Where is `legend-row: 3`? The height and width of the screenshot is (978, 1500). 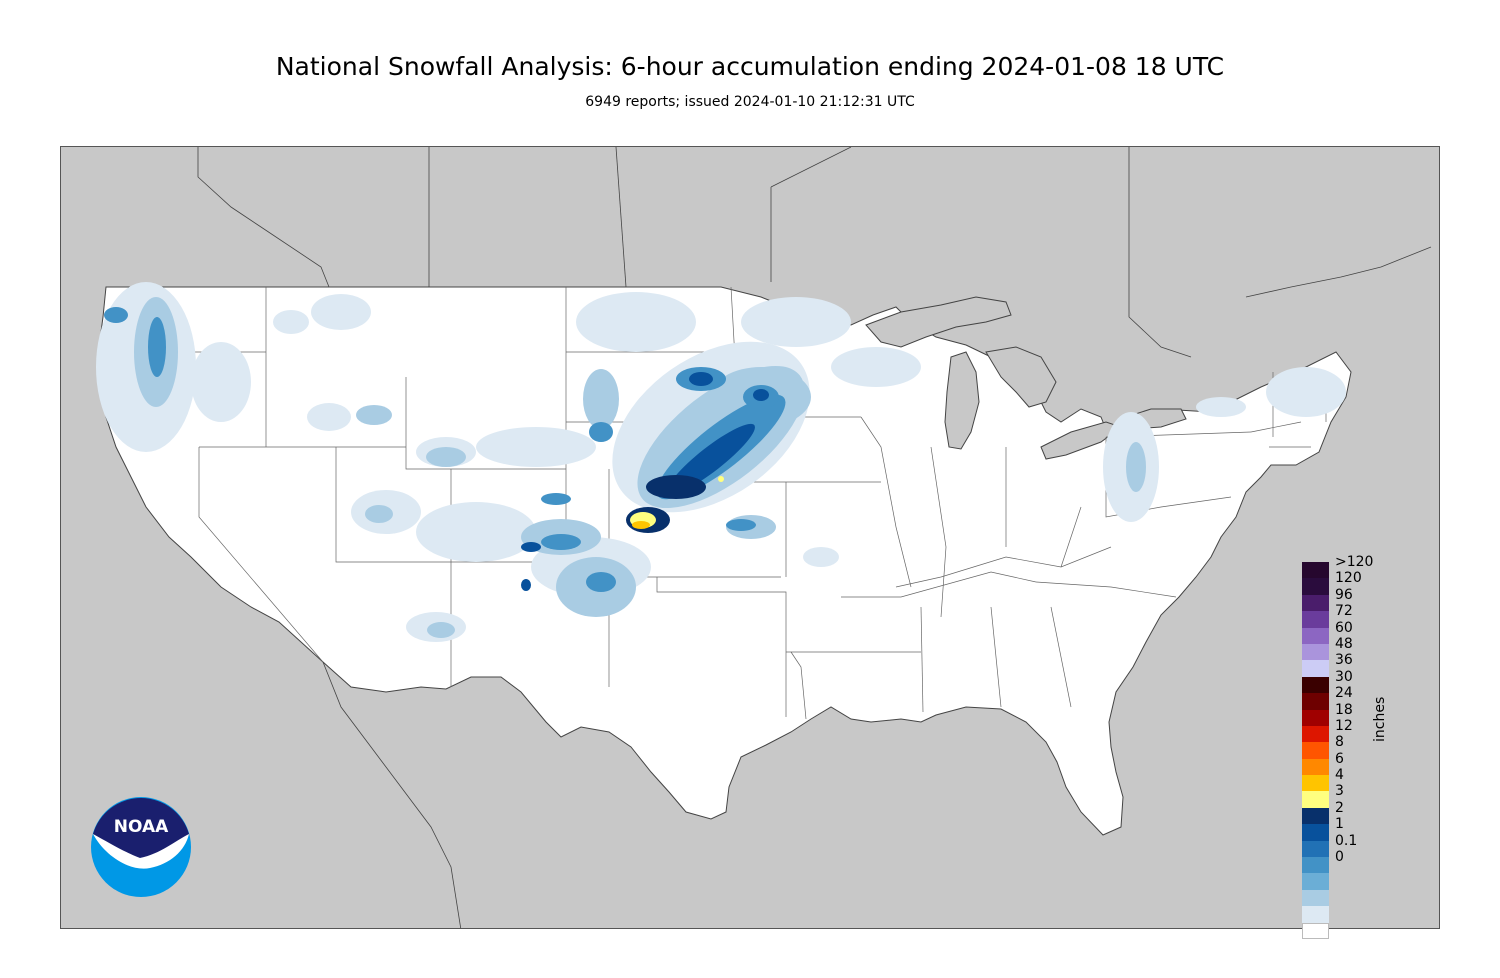
legend-row: 3 is located at coordinates (1372, 795).